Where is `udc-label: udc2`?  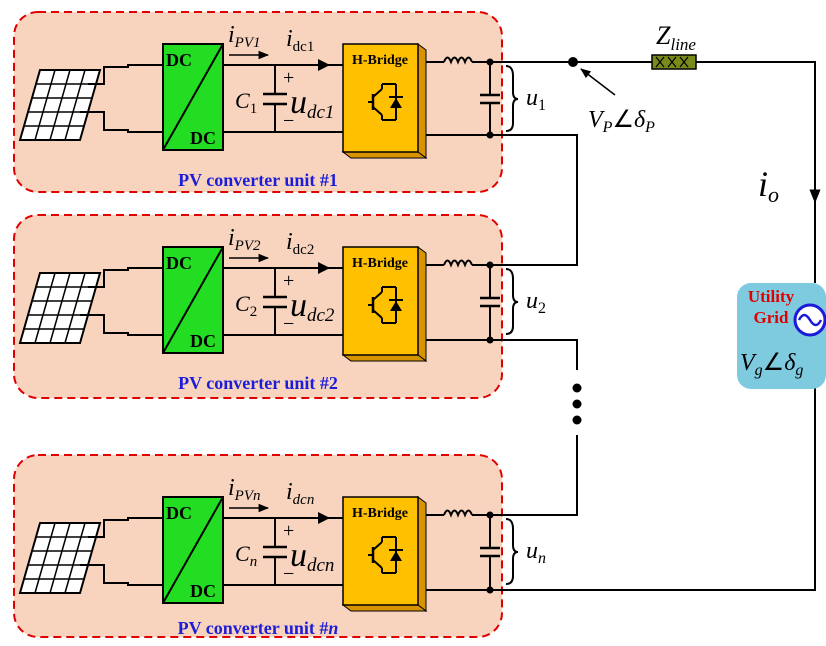
udc-label: udc2 is located at coordinates (312, 306).